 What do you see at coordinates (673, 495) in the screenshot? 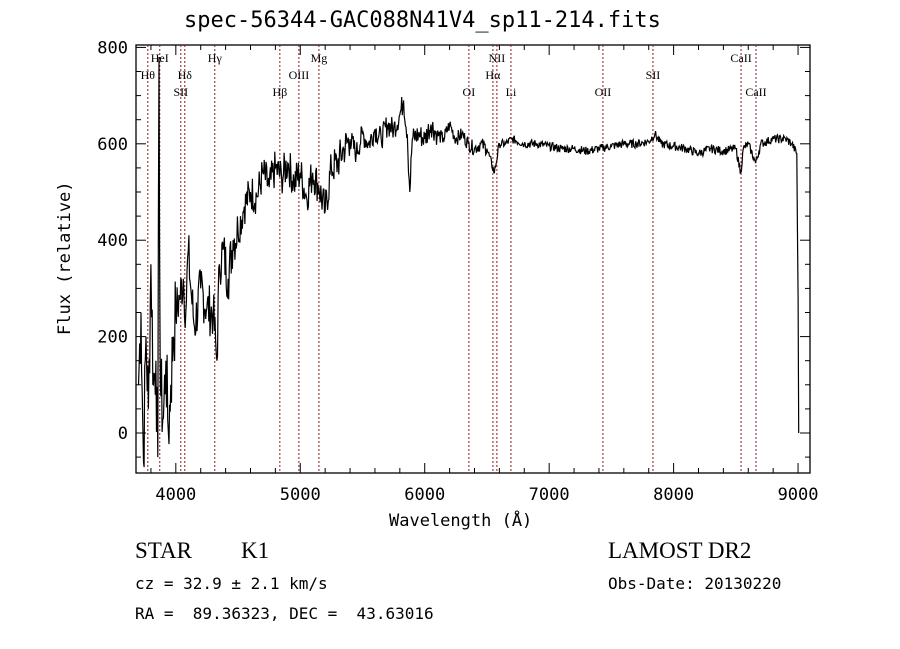
I see `x-tick-label: 8000` at bounding box center [673, 495].